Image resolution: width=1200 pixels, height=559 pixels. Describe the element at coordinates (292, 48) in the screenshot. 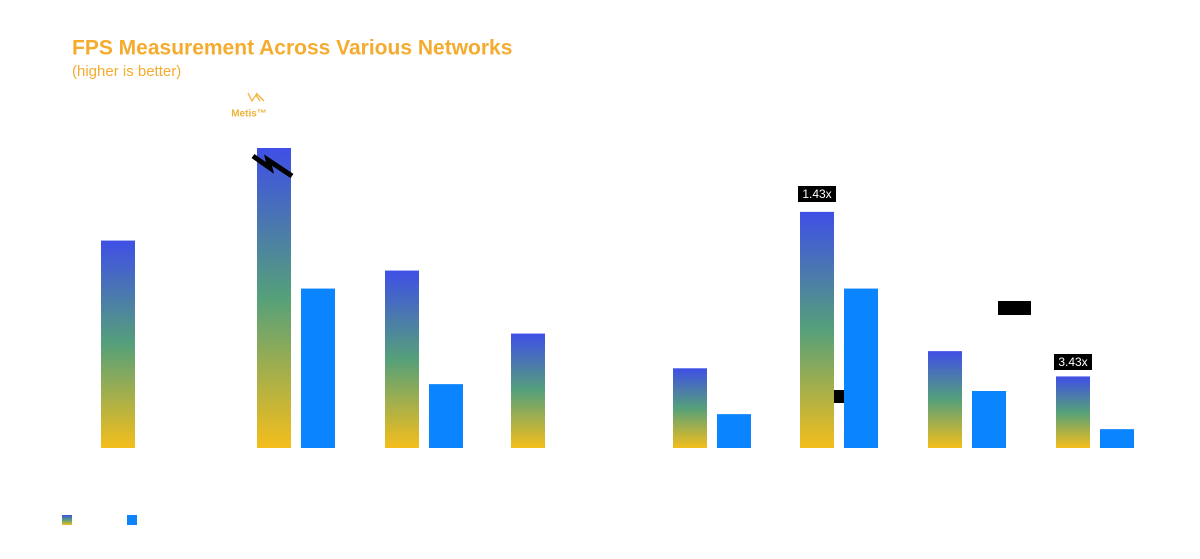

I see `chart-title: FPS Measurement Across Various Networks` at that location.